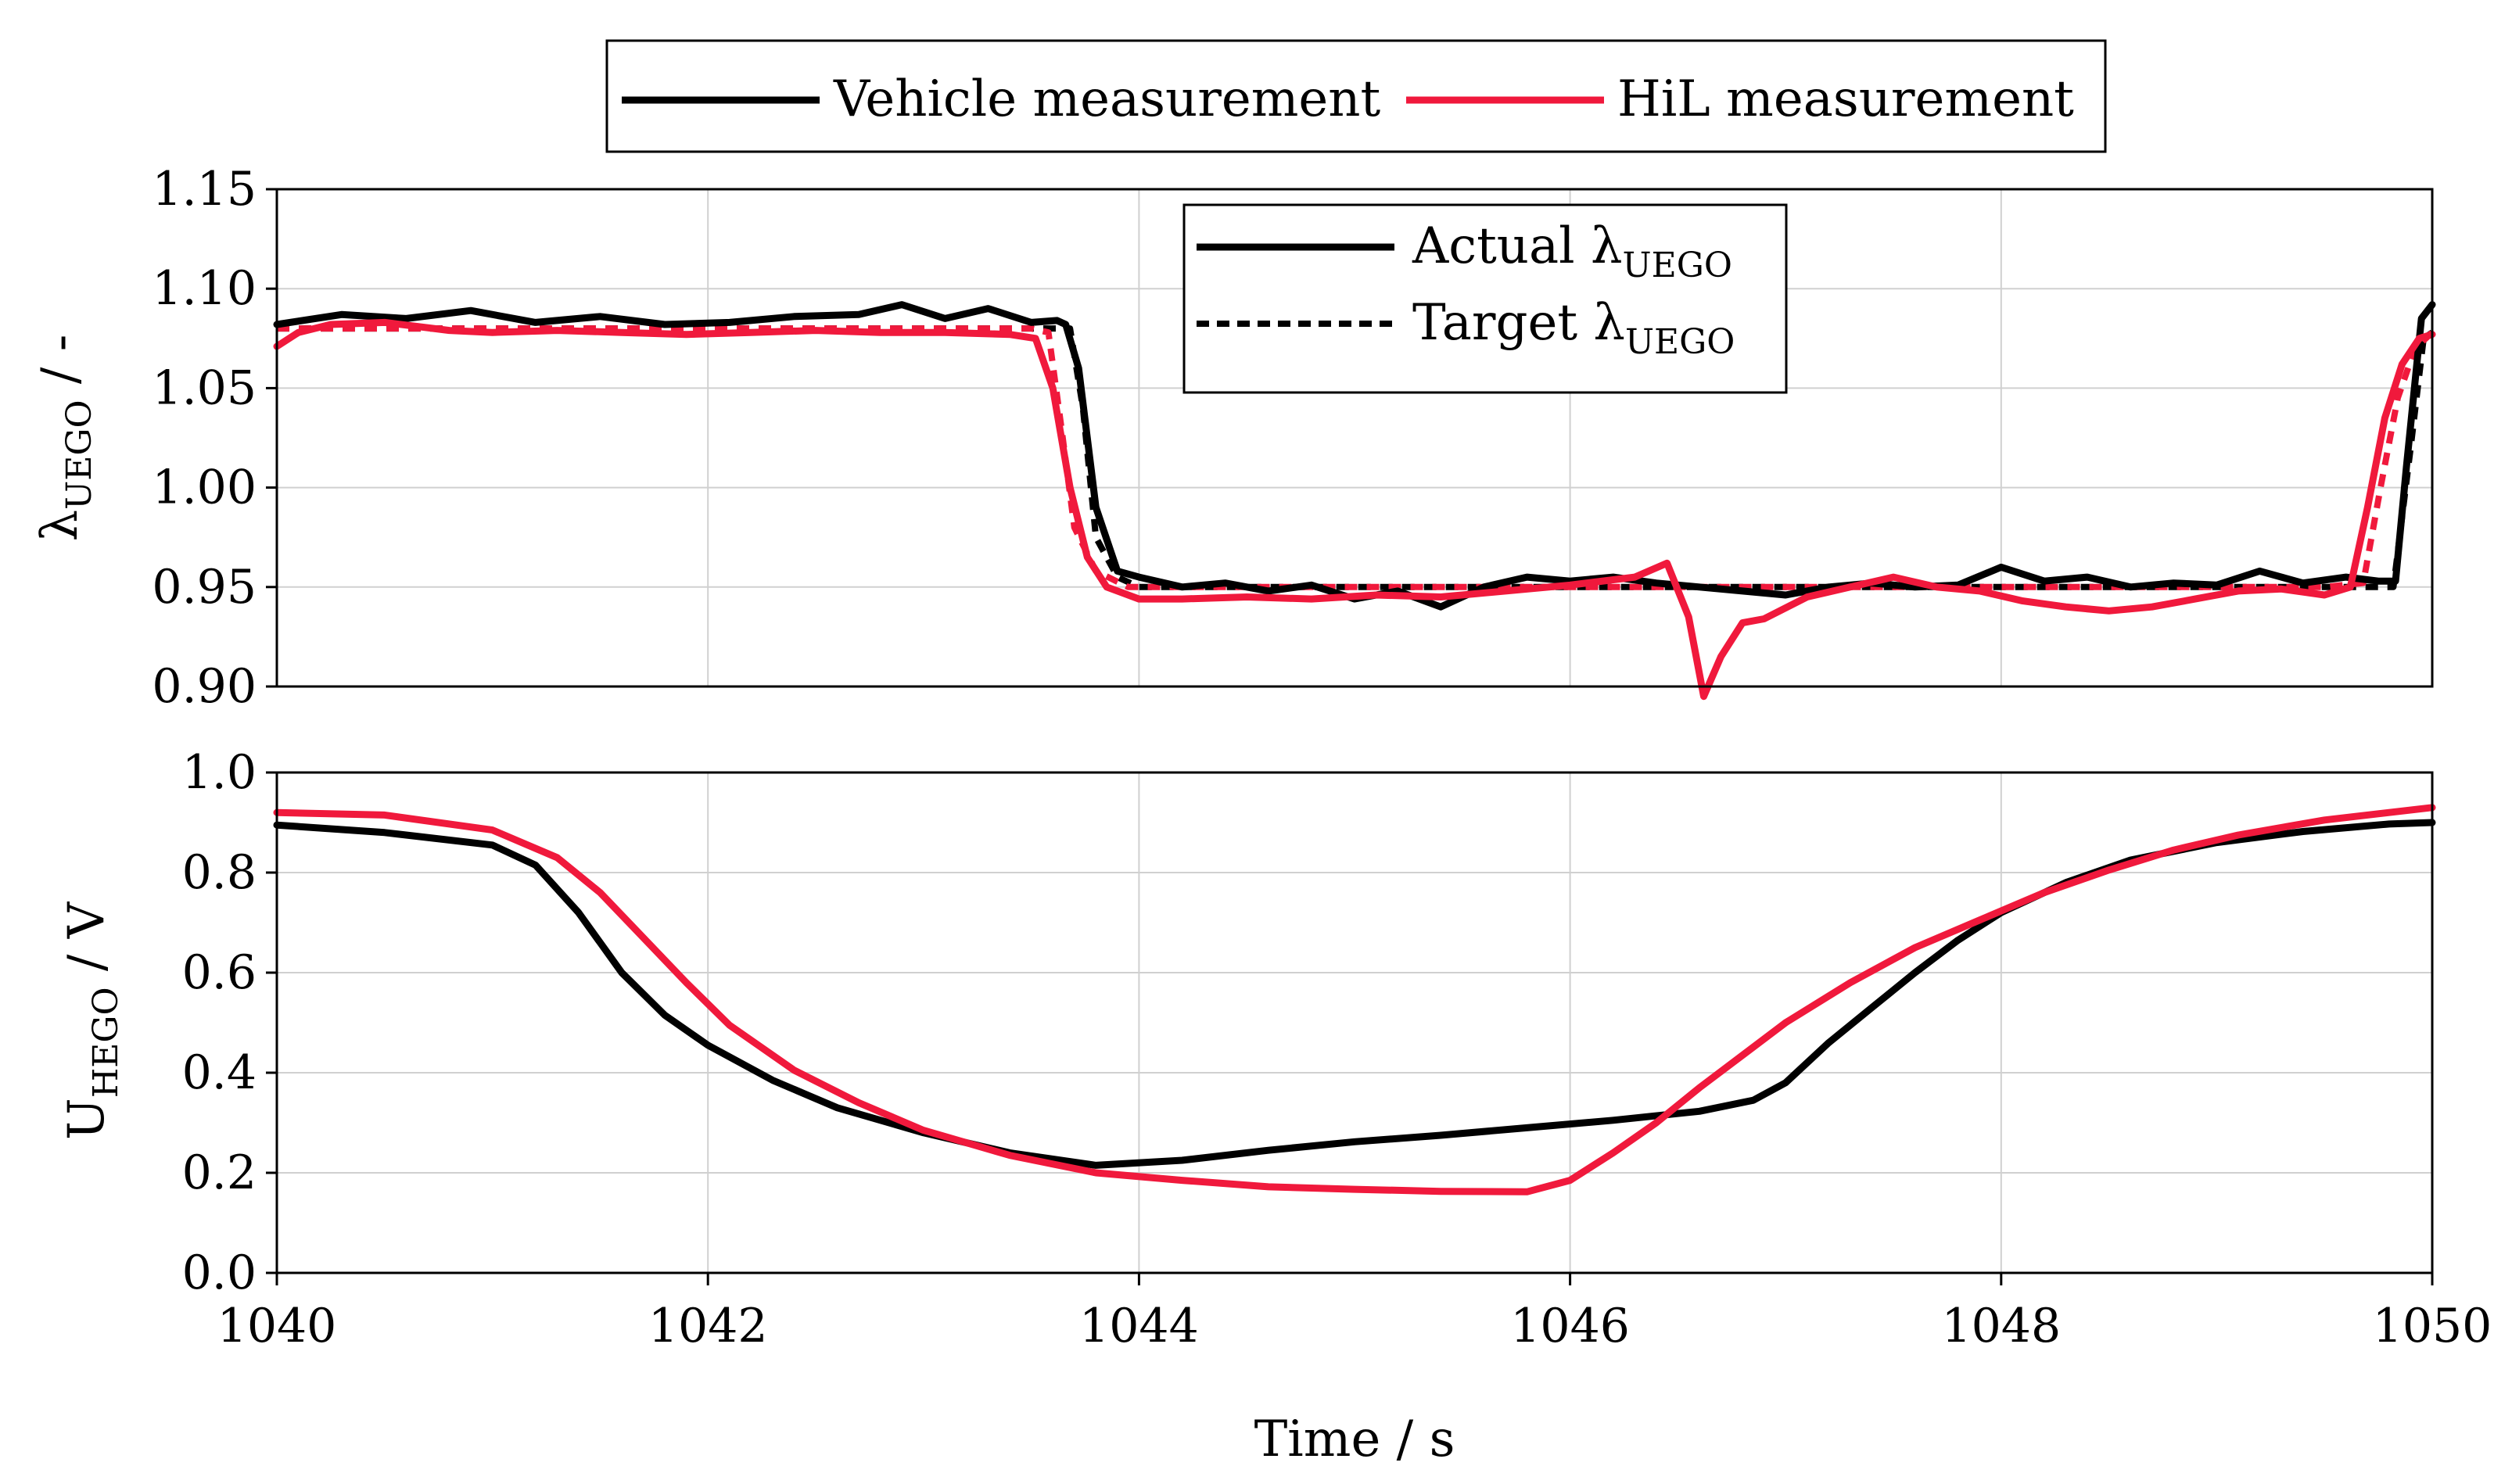  I want to click on lambda-y-ticks: 1.15 1.10 1.05 1.00 0.95 0.90, so click(215, 438).